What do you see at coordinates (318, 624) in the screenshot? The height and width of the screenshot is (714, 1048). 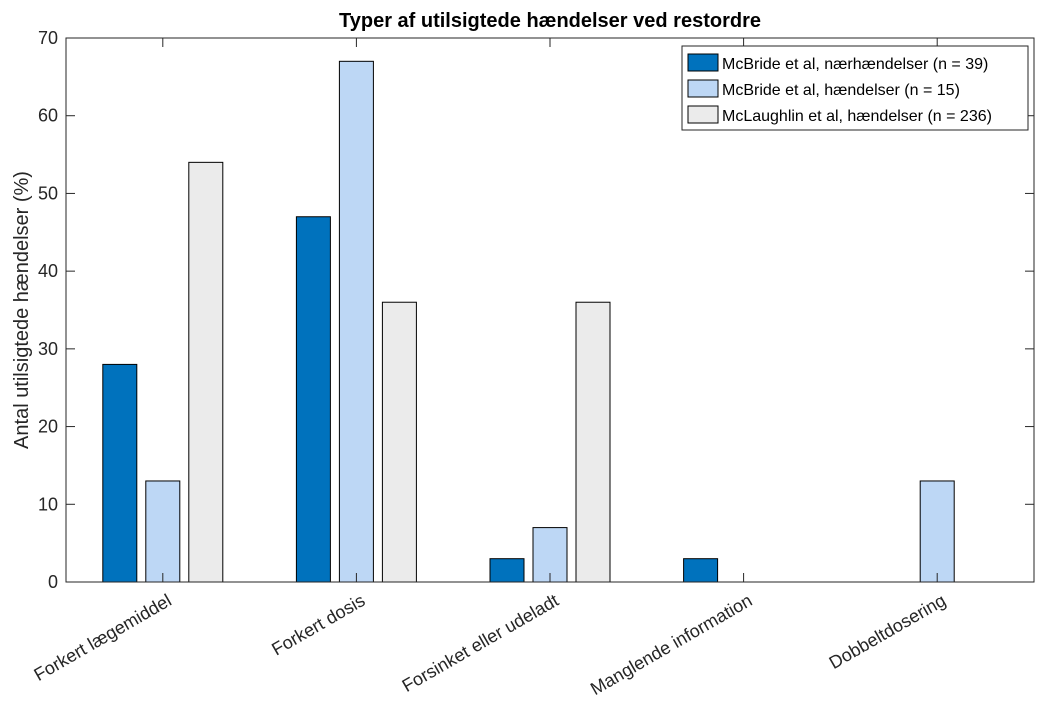 I see `x-tick-label: Forkert dosis` at bounding box center [318, 624].